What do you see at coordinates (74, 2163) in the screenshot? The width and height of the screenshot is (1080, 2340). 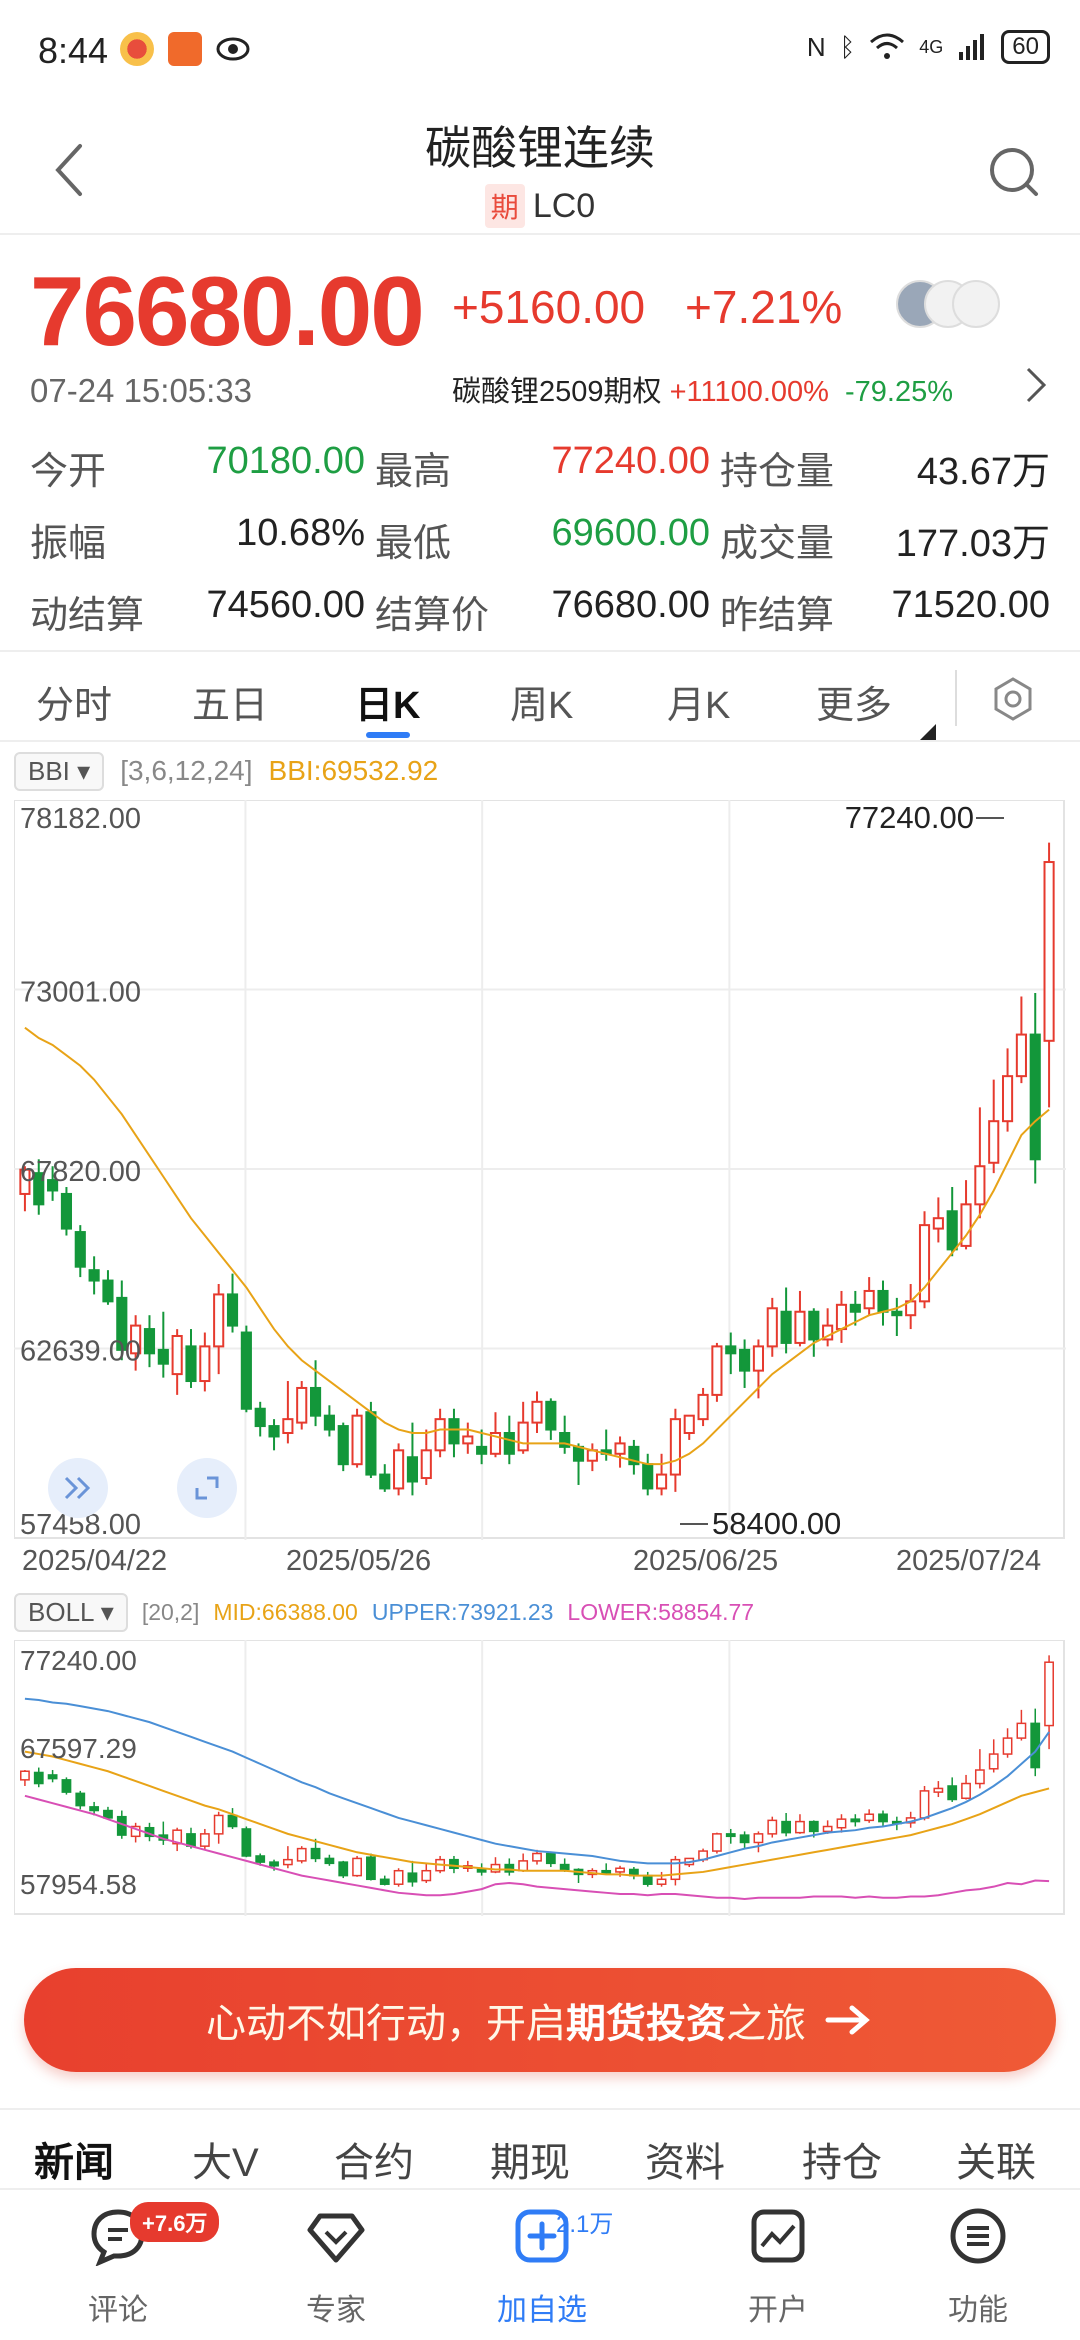 I see `tab-news: 新闻` at bounding box center [74, 2163].